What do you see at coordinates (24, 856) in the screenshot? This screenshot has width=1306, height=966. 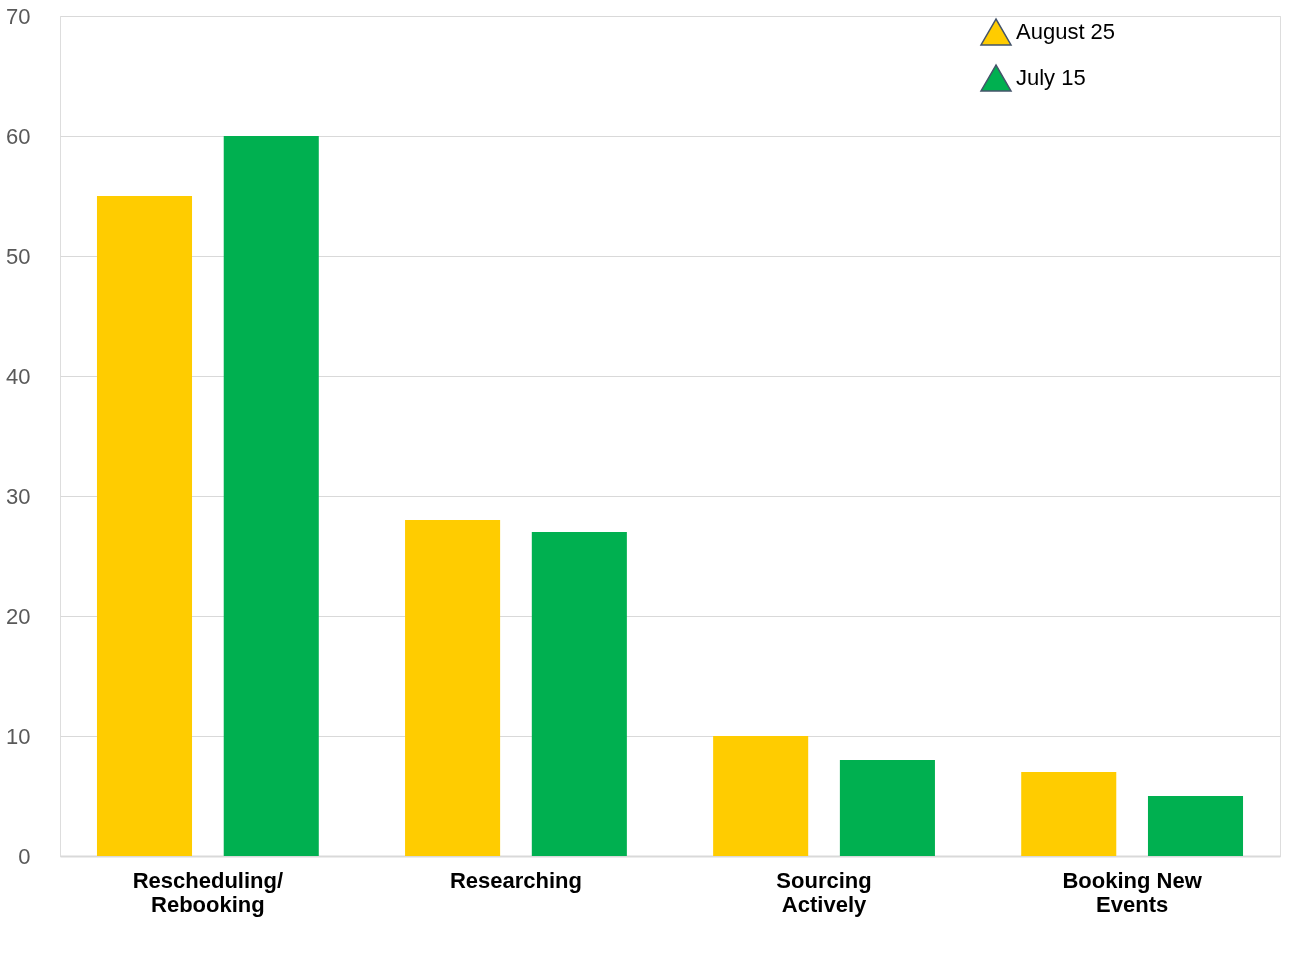 I see `y-tick-label: 0` at bounding box center [24, 856].